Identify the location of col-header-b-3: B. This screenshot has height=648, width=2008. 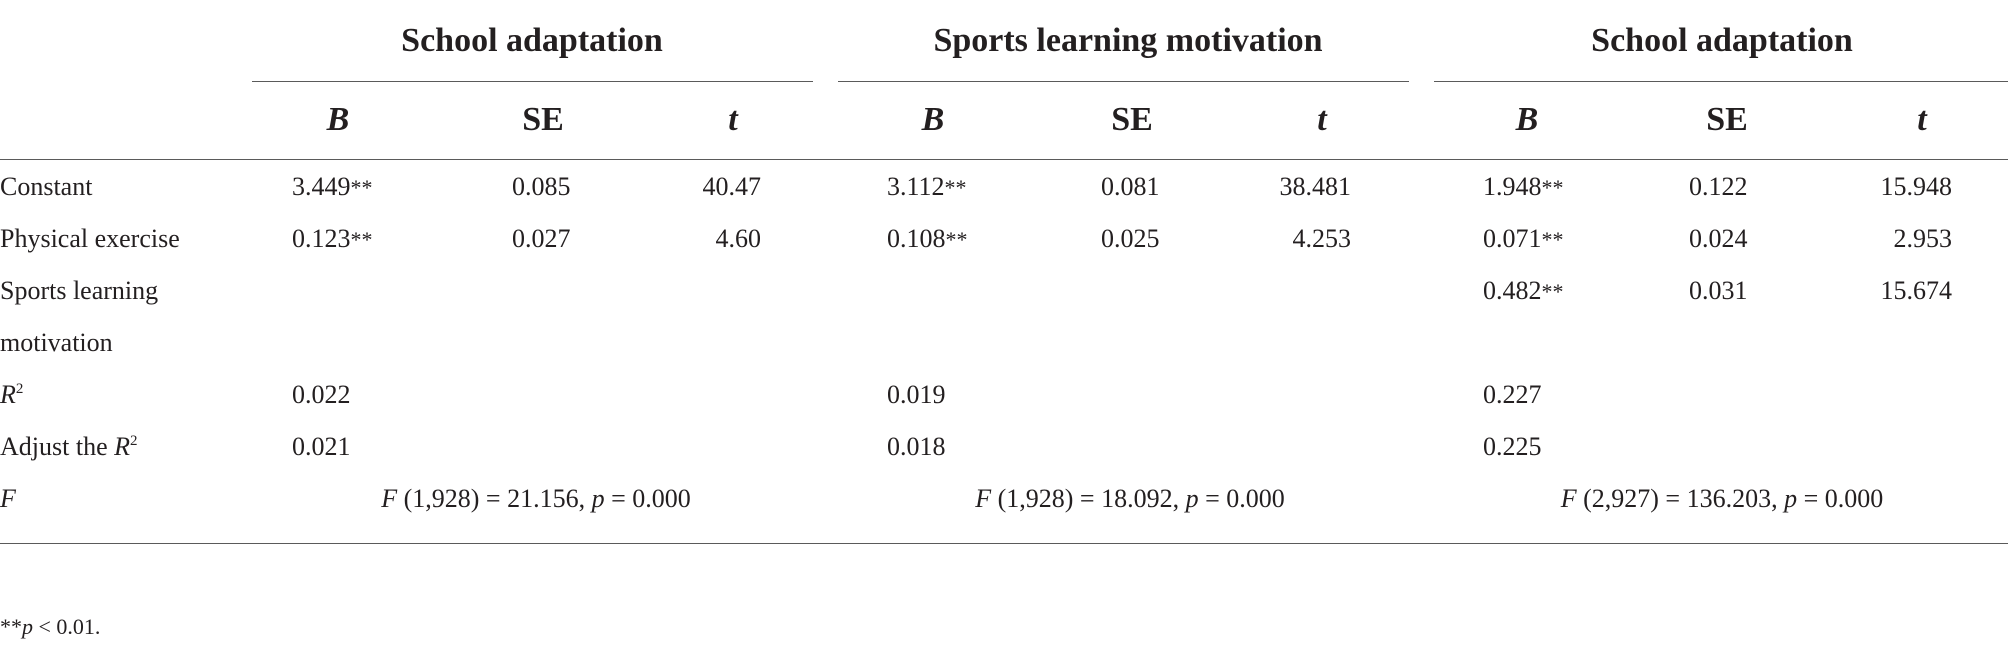
(1527, 119).